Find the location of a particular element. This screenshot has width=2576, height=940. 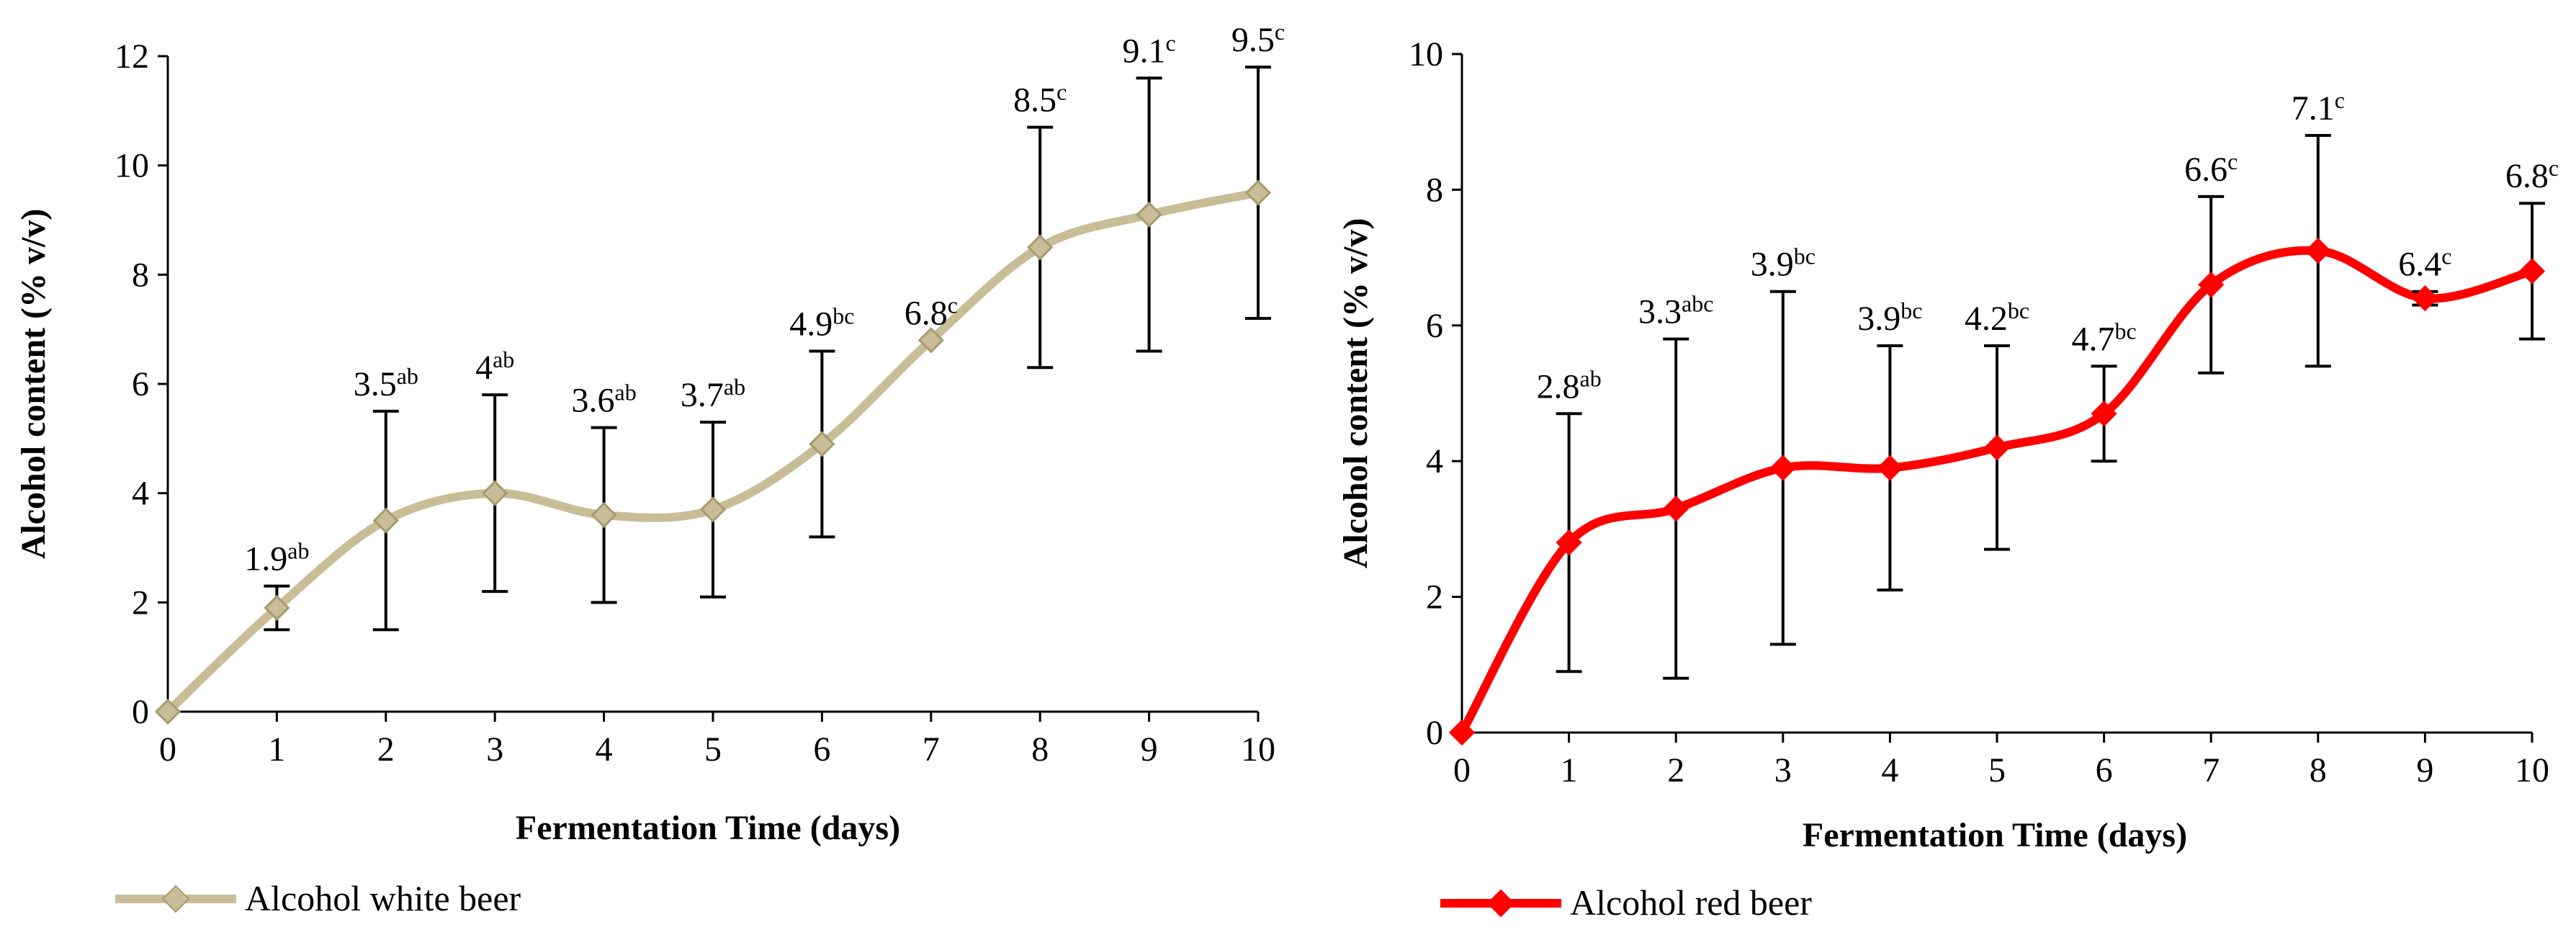

data-label: 9.5c is located at coordinates (1258, 39).